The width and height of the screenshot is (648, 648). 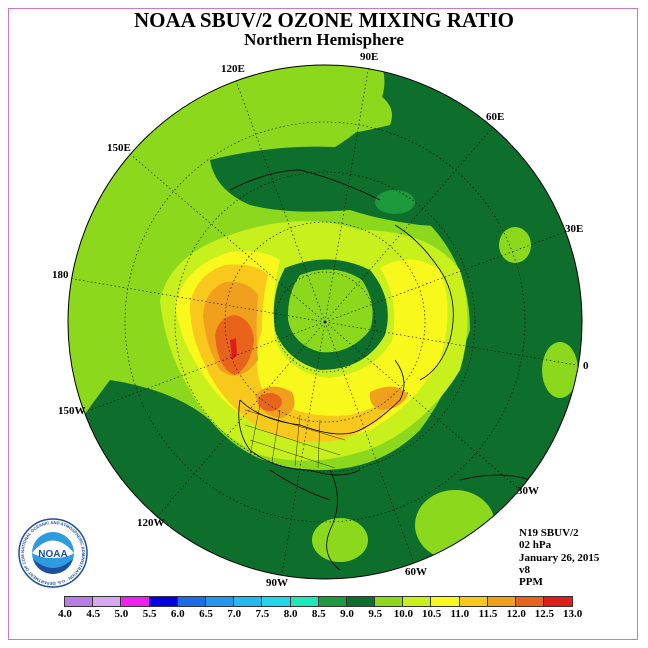 What do you see at coordinates (572, 614) in the screenshot?
I see `colorbar-label: 13.0` at bounding box center [572, 614].